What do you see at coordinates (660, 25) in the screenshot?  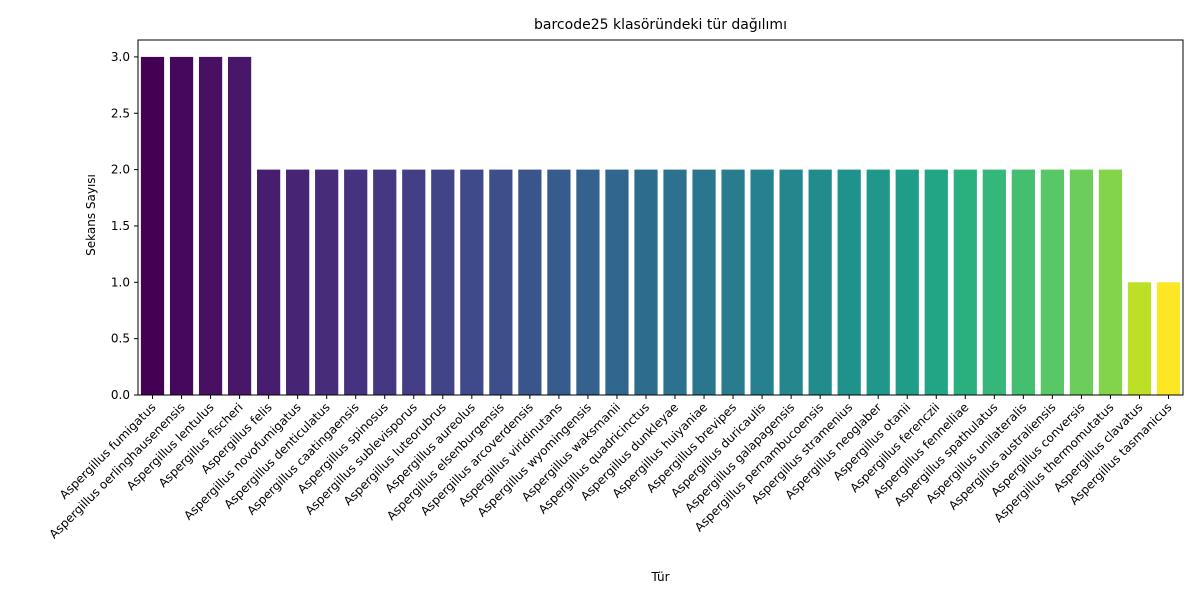 I see `chart-title: barcode25 klasöründeki tür dağılımı` at bounding box center [660, 25].